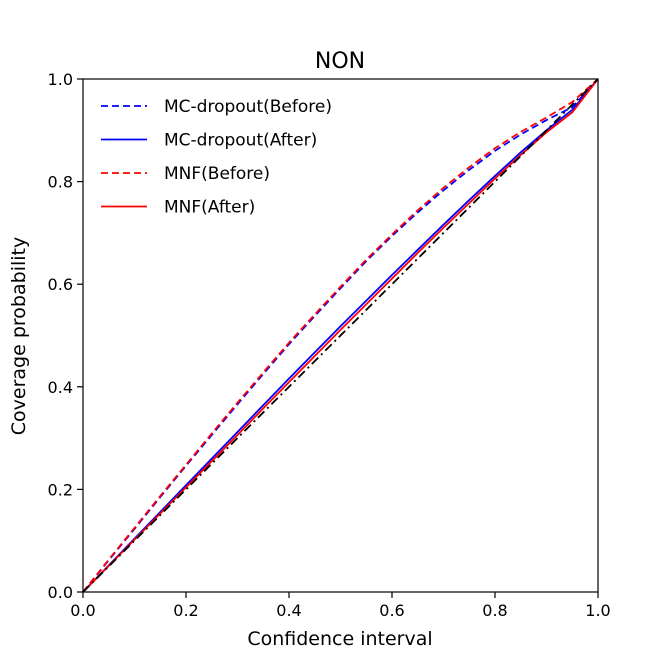 The height and width of the screenshot is (664, 664). What do you see at coordinates (60, 182) in the screenshot?
I see `y-tick-label: 0.8` at bounding box center [60, 182].